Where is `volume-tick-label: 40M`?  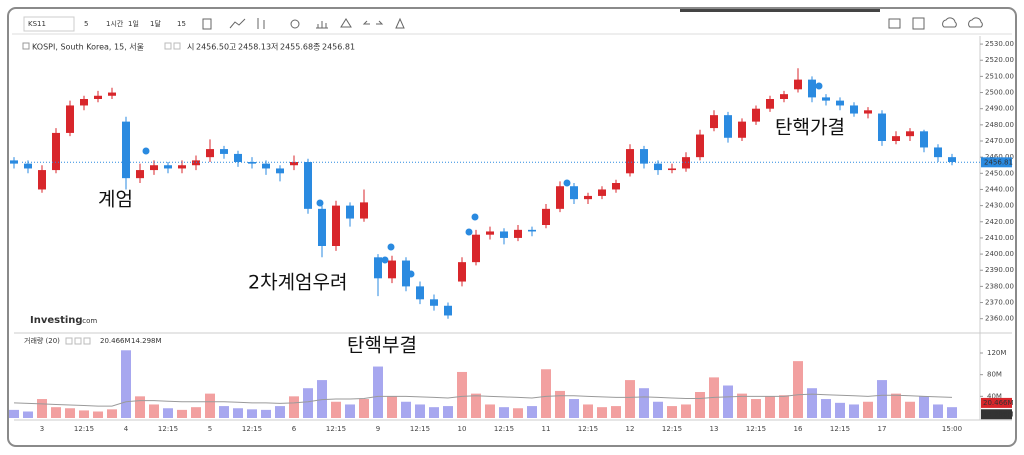
volume-tick-label: 40M is located at coordinates (994, 396).